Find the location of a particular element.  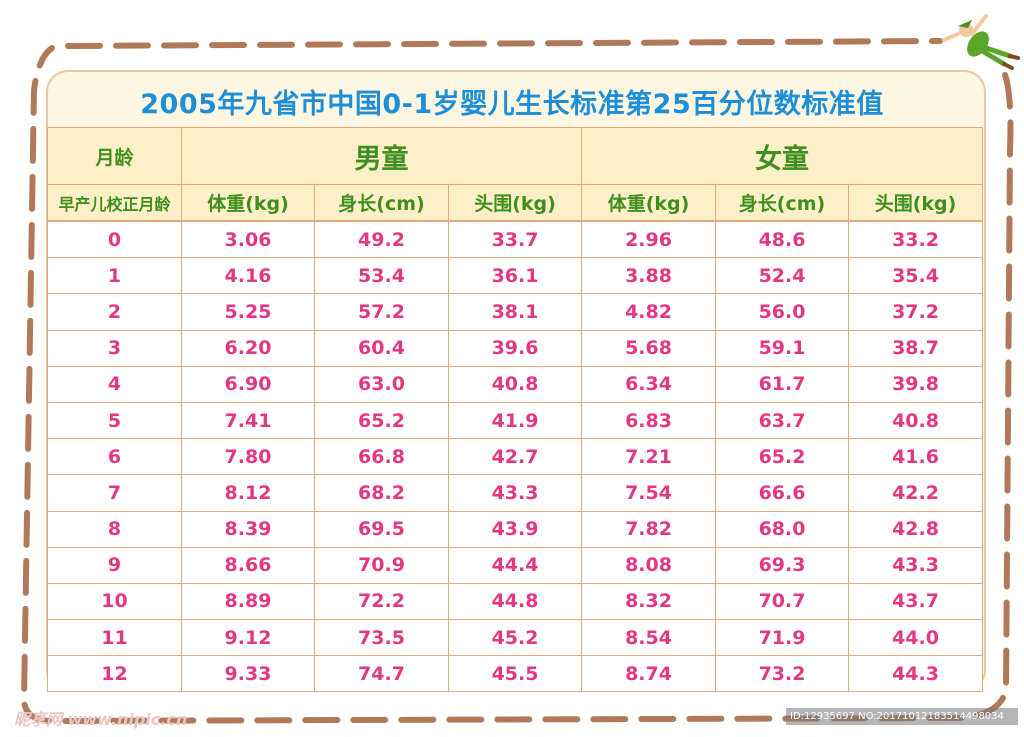

value-cell: 38.1 is located at coordinates (515, 312).